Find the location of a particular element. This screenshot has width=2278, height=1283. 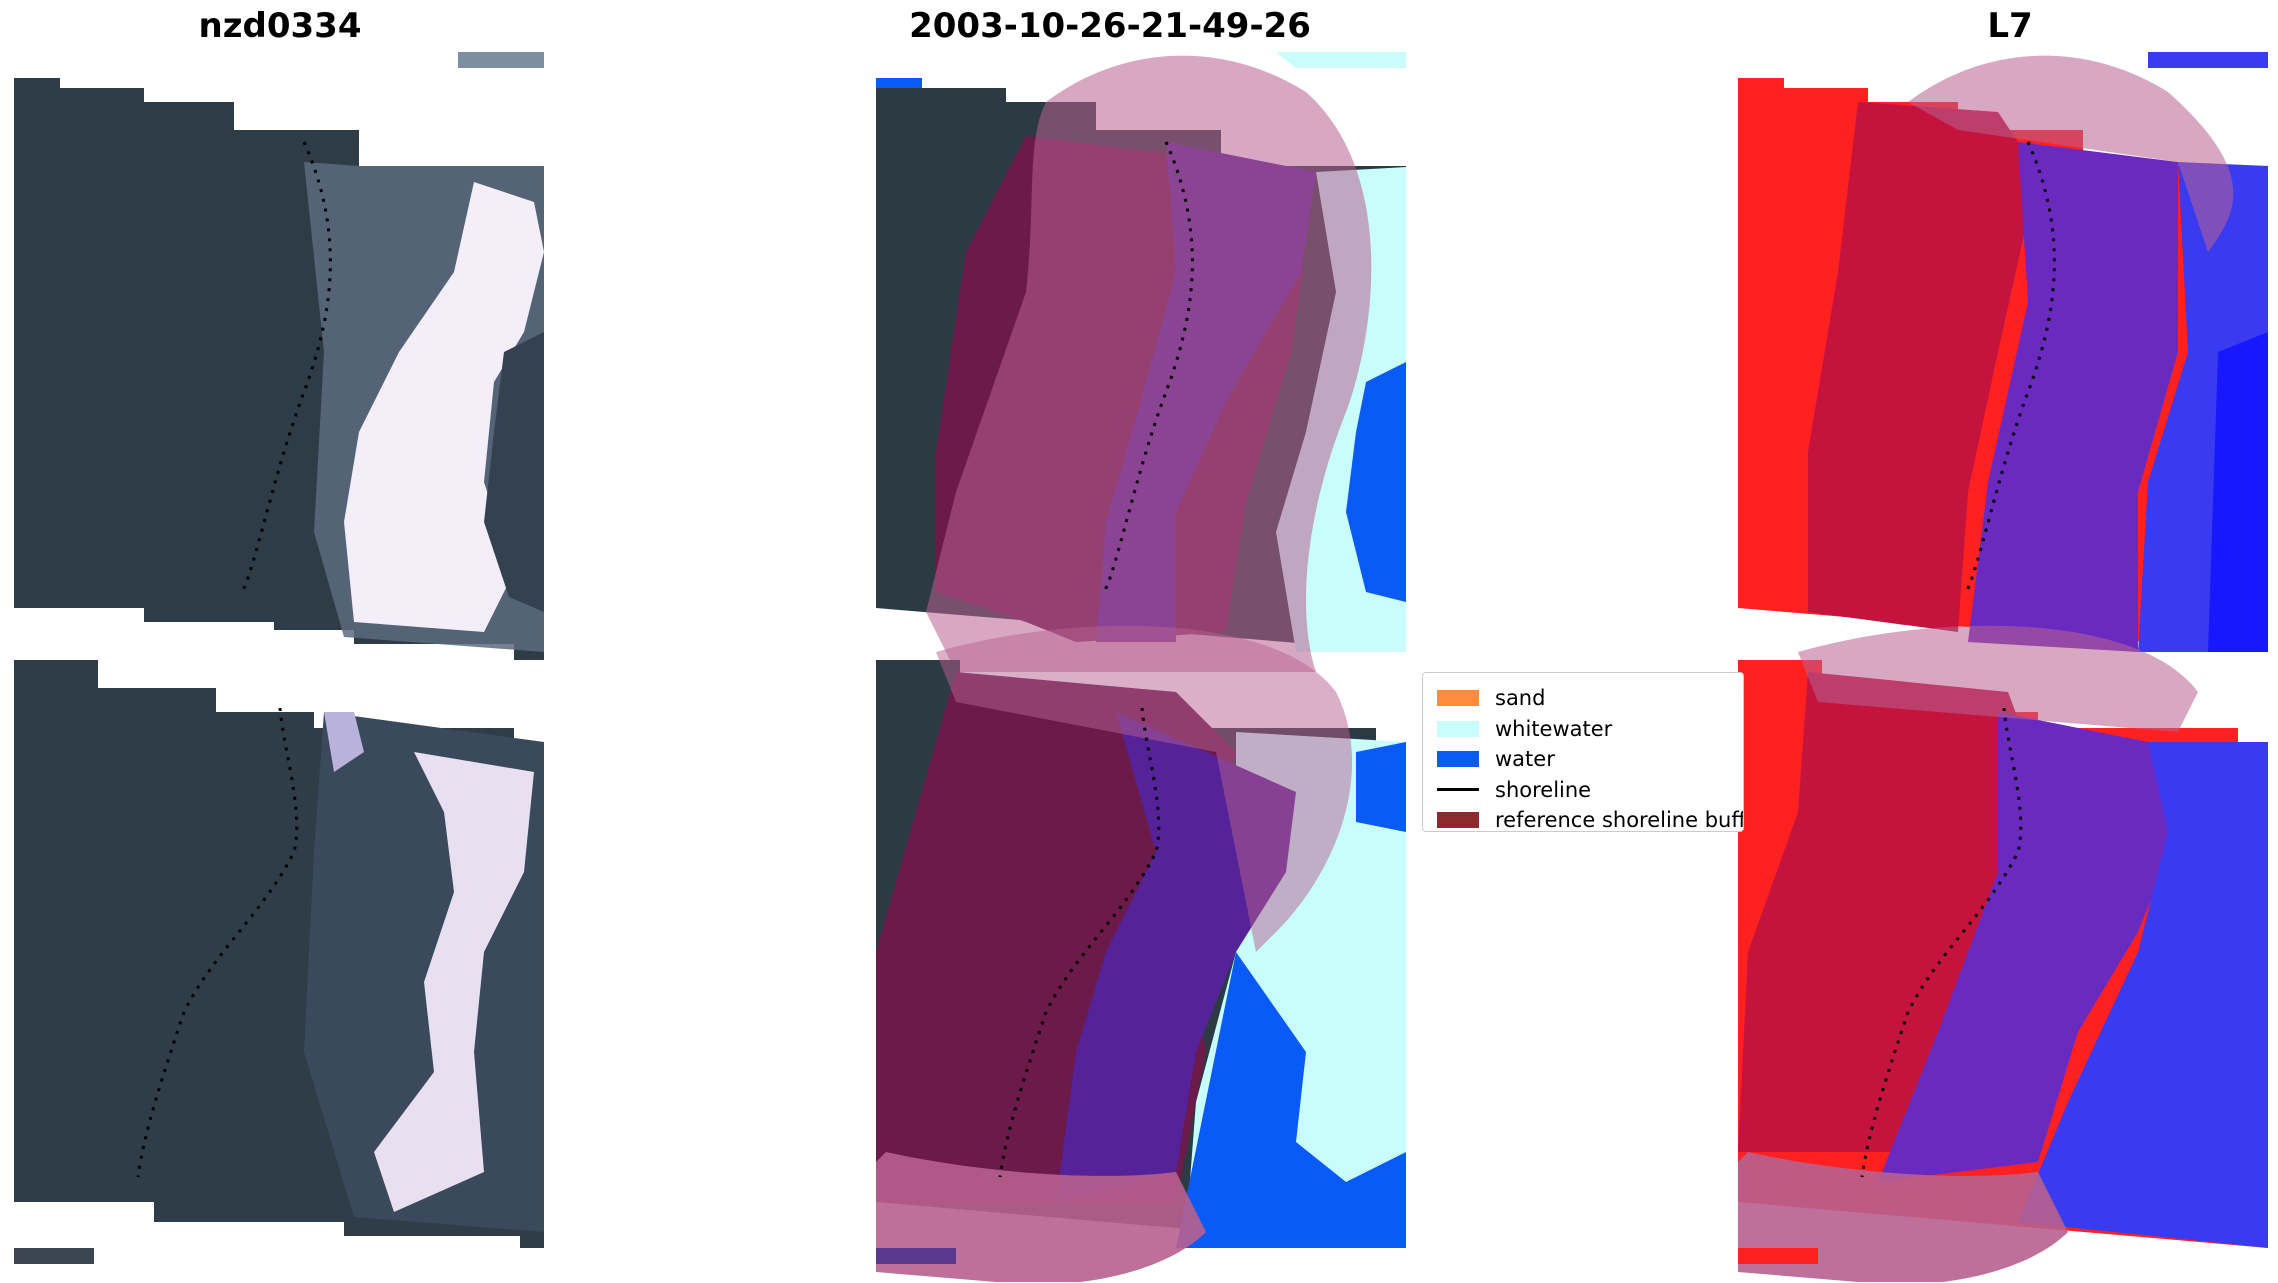

legend-item-whitewater: whitewater is located at coordinates (1590, 729).